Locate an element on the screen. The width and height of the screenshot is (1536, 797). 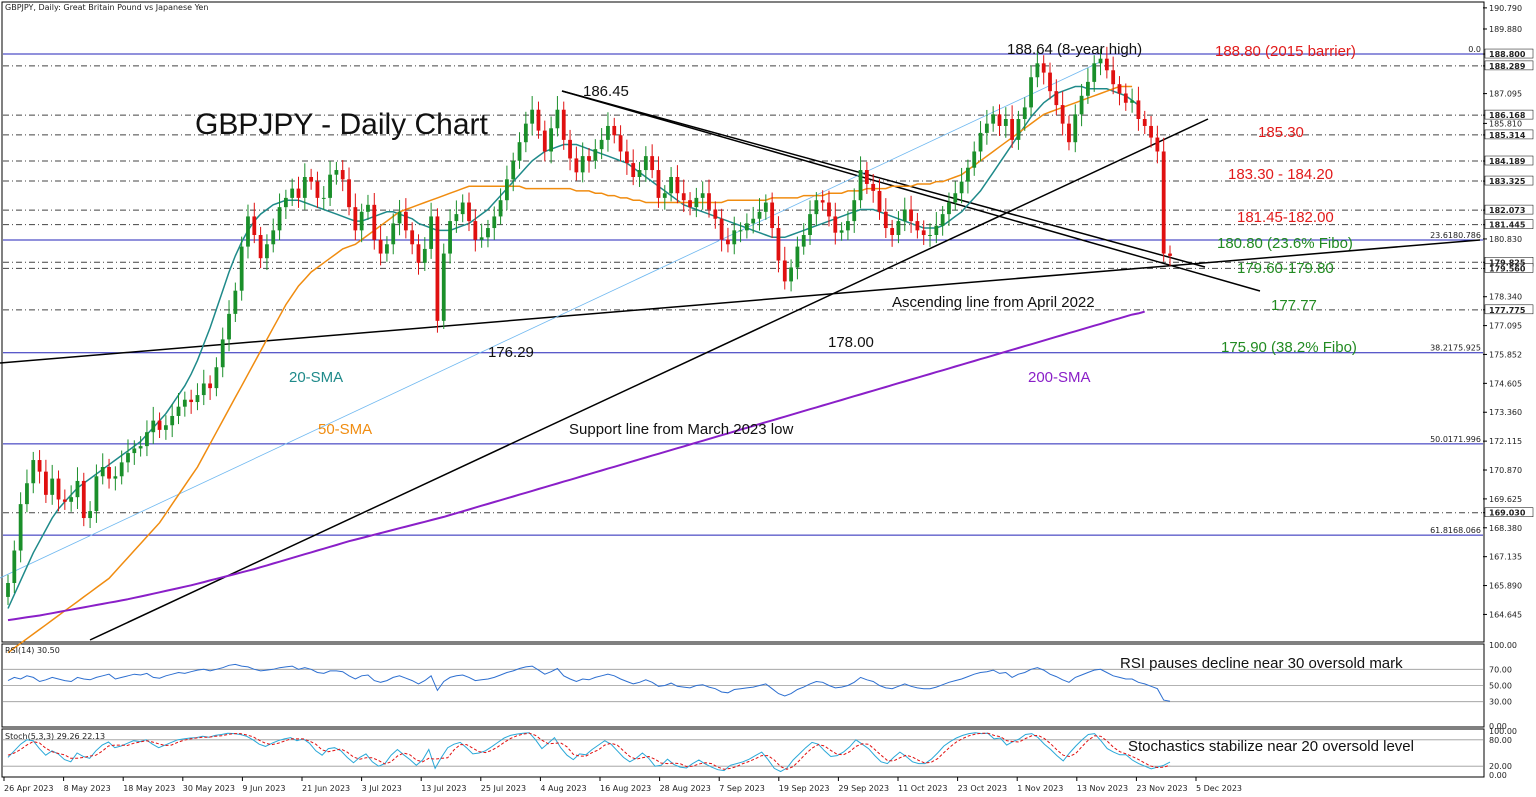
chart-annotation: 178.00 is located at coordinates (851, 342).